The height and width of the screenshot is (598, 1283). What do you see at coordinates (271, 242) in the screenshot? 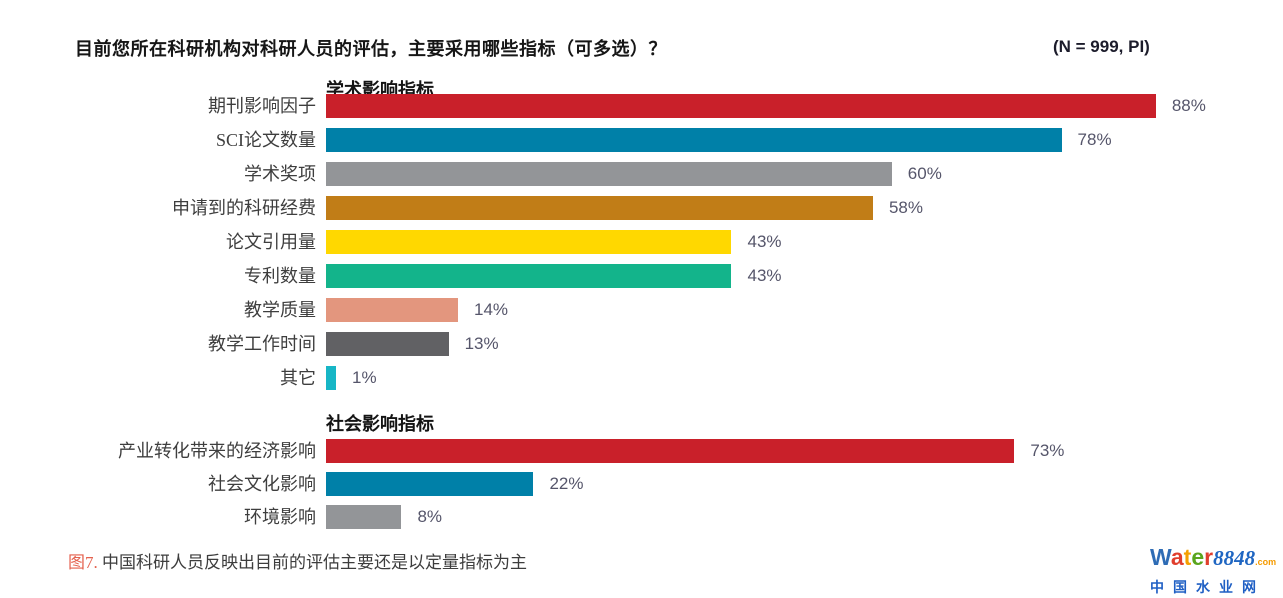
I see `category-label: 论文引用量` at bounding box center [271, 242].